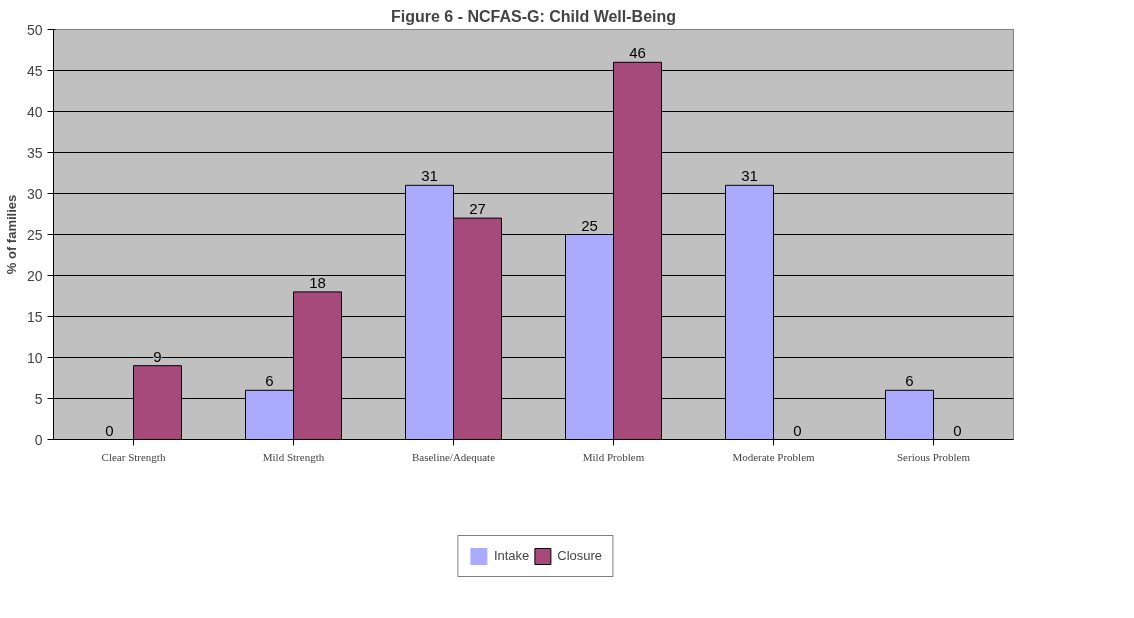  I want to click on chart-title: Figure 6 - NCFAS-G: Child Well-Being, so click(533, 16).